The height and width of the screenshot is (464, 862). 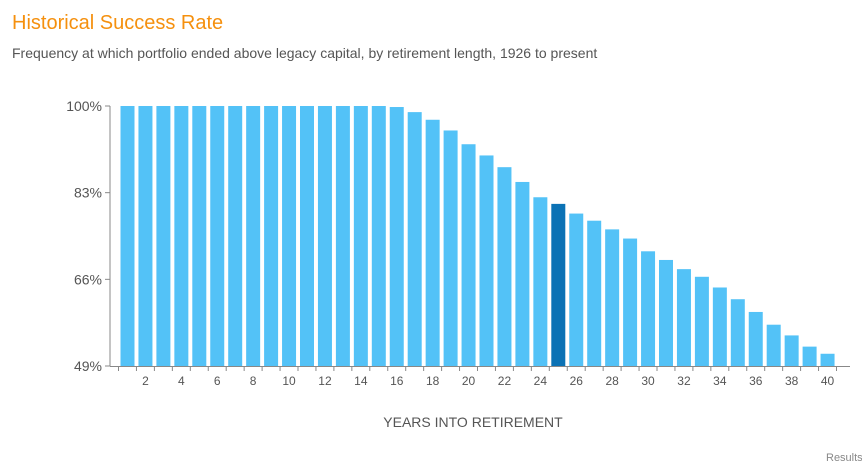 What do you see at coordinates (325, 381) in the screenshot?
I see `x-tick-label: 12` at bounding box center [325, 381].